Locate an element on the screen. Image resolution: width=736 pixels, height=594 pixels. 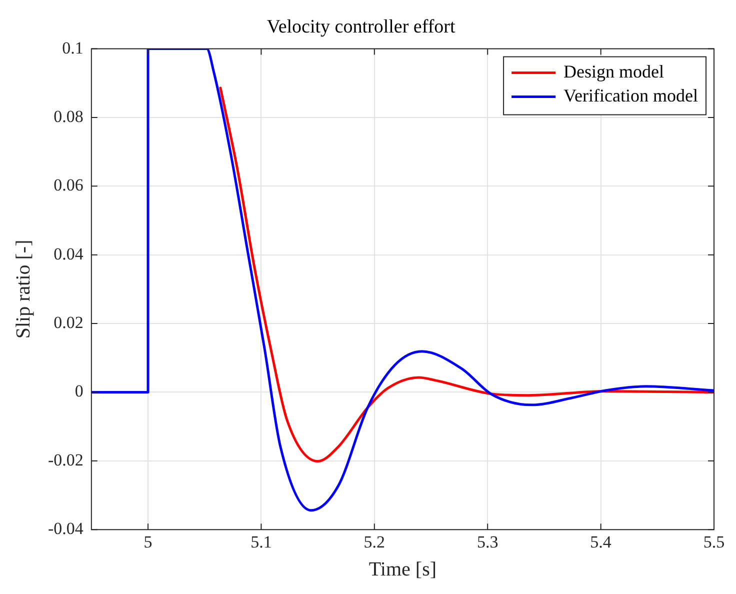
y-tick-label: 0.06 is located at coordinates (69, 185).